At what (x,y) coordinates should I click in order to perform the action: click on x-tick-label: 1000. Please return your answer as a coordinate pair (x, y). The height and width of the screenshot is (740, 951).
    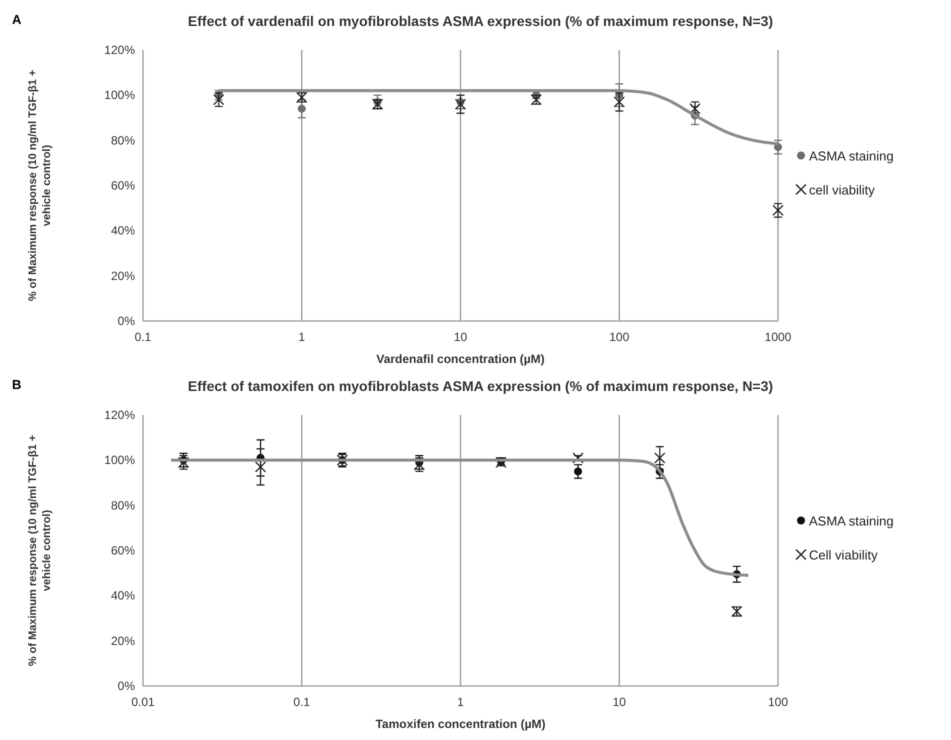
    Looking at the image, I should click on (778, 337).